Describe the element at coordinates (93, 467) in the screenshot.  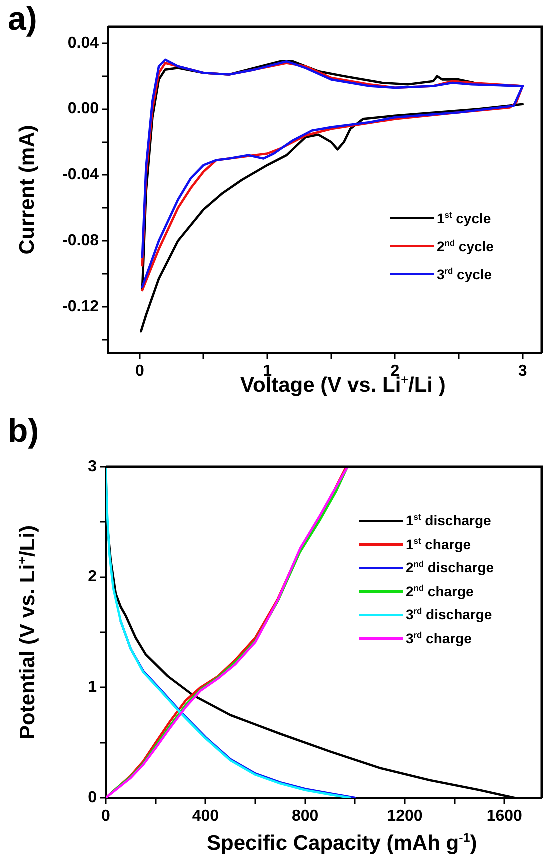
I see `y-tick-label: 3` at that location.